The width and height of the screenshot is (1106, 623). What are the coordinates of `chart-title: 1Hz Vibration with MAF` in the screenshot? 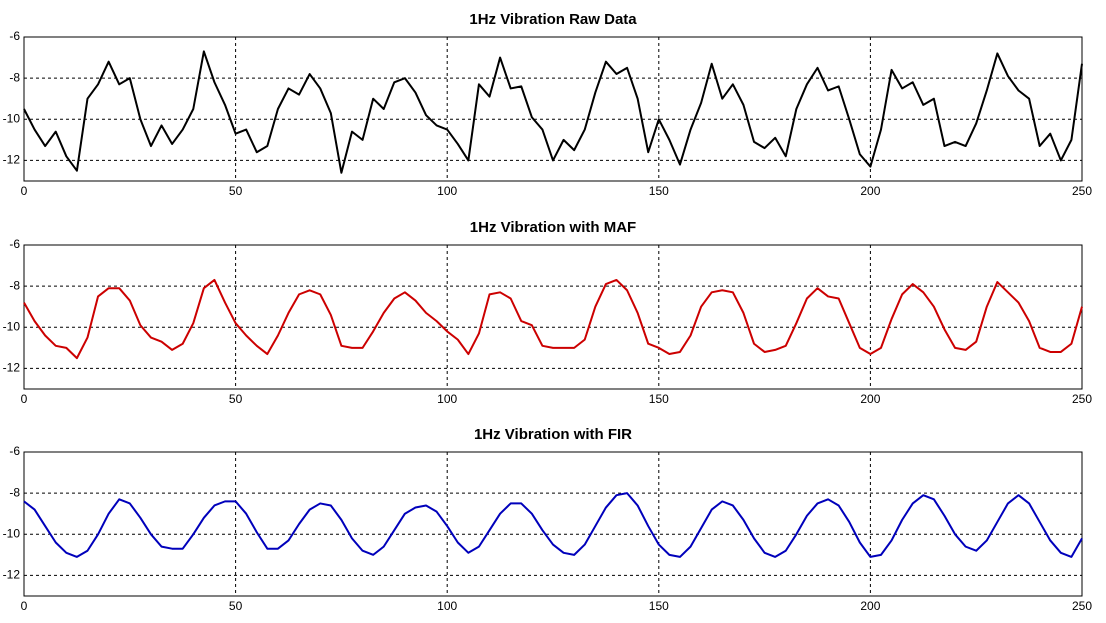 It's located at (553, 227).